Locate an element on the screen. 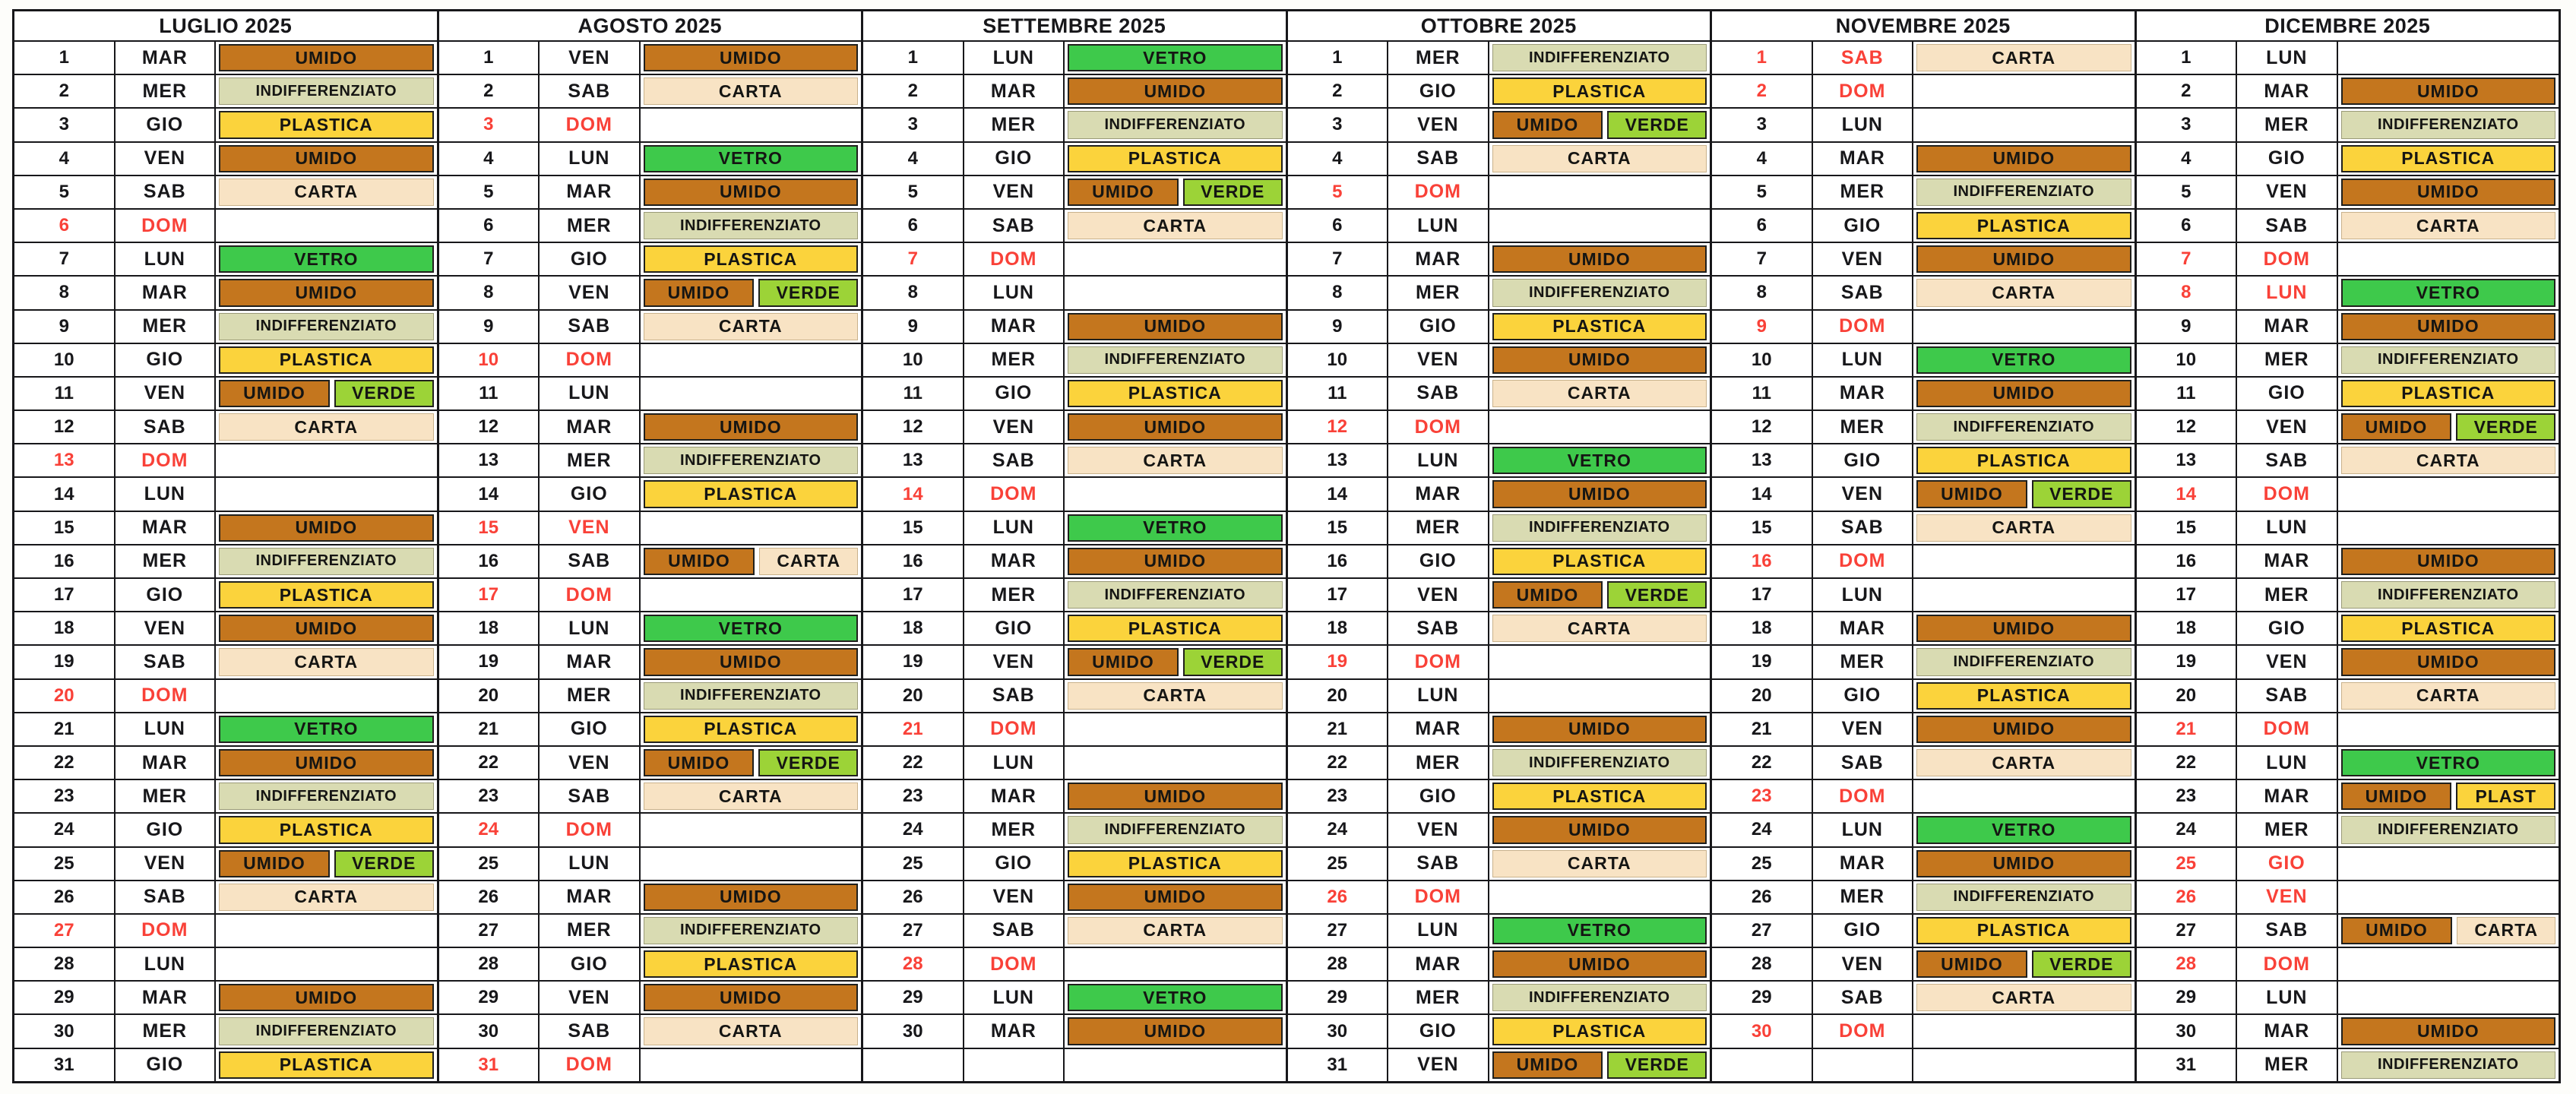 The height and width of the screenshot is (1094, 2576). waste-badge-verde: VERDE is located at coordinates (2081, 494).